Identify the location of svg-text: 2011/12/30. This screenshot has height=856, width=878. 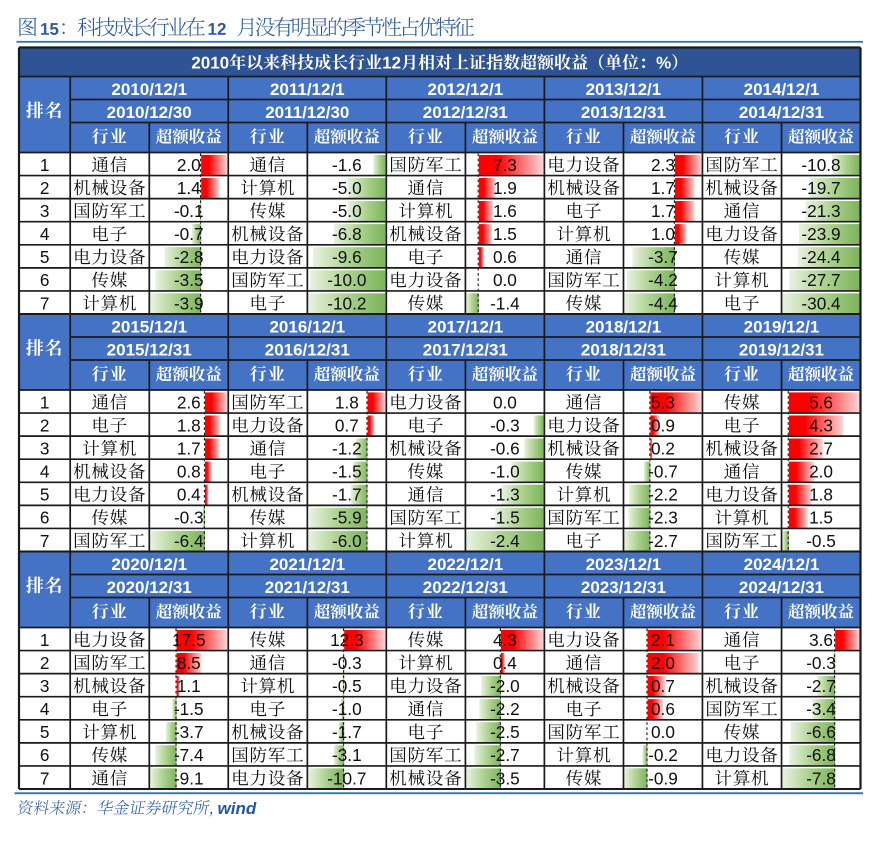
(307, 112).